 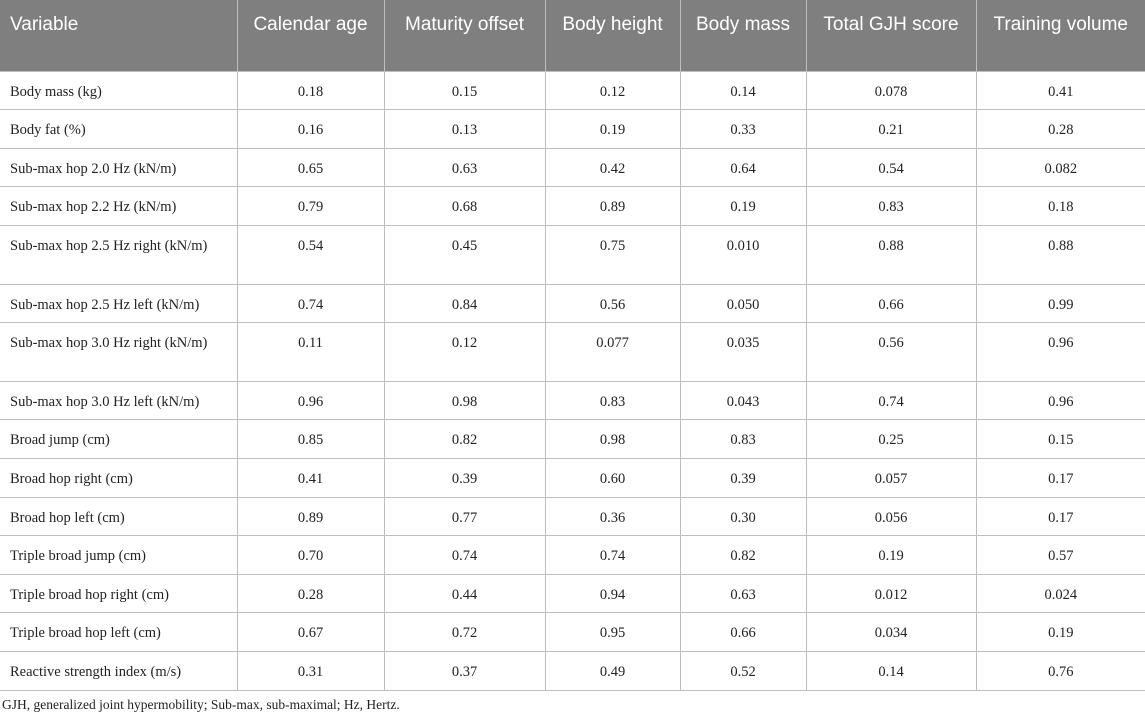 What do you see at coordinates (311, 35) in the screenshot?
I see `header-calendar-age: Calendar age` at bounding box center [311, 35].